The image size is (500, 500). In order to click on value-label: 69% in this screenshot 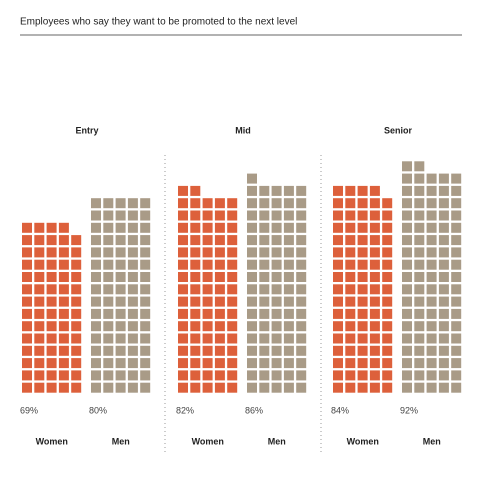, I will do `click(29, 410)`.